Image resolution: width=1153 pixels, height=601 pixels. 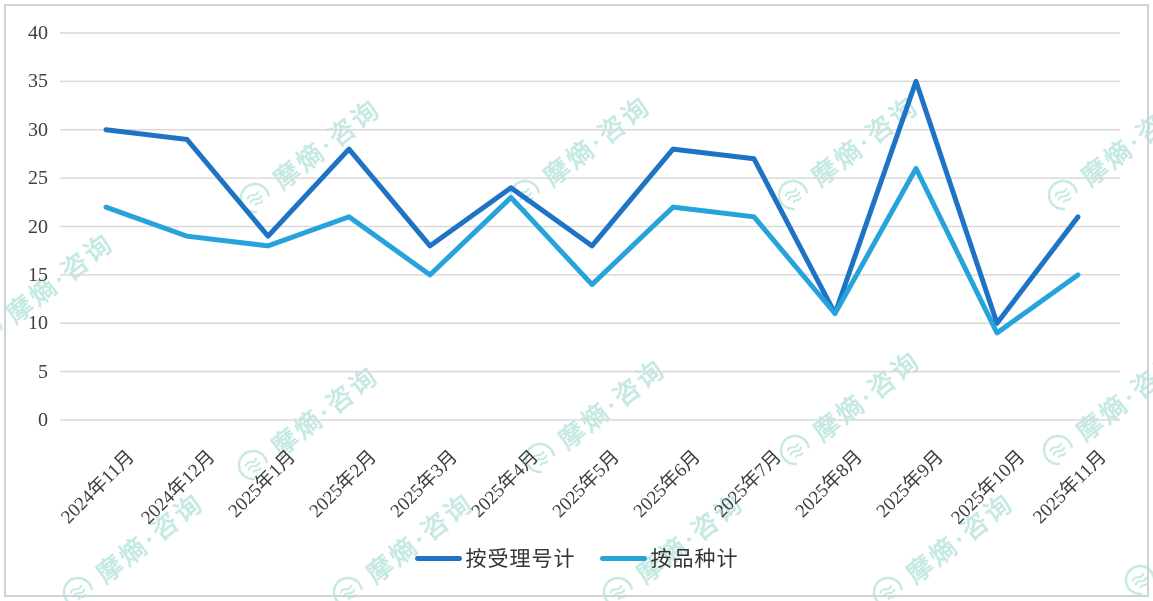 I want to click on legend-swatch-by-variety, so click(x=623, y=558).